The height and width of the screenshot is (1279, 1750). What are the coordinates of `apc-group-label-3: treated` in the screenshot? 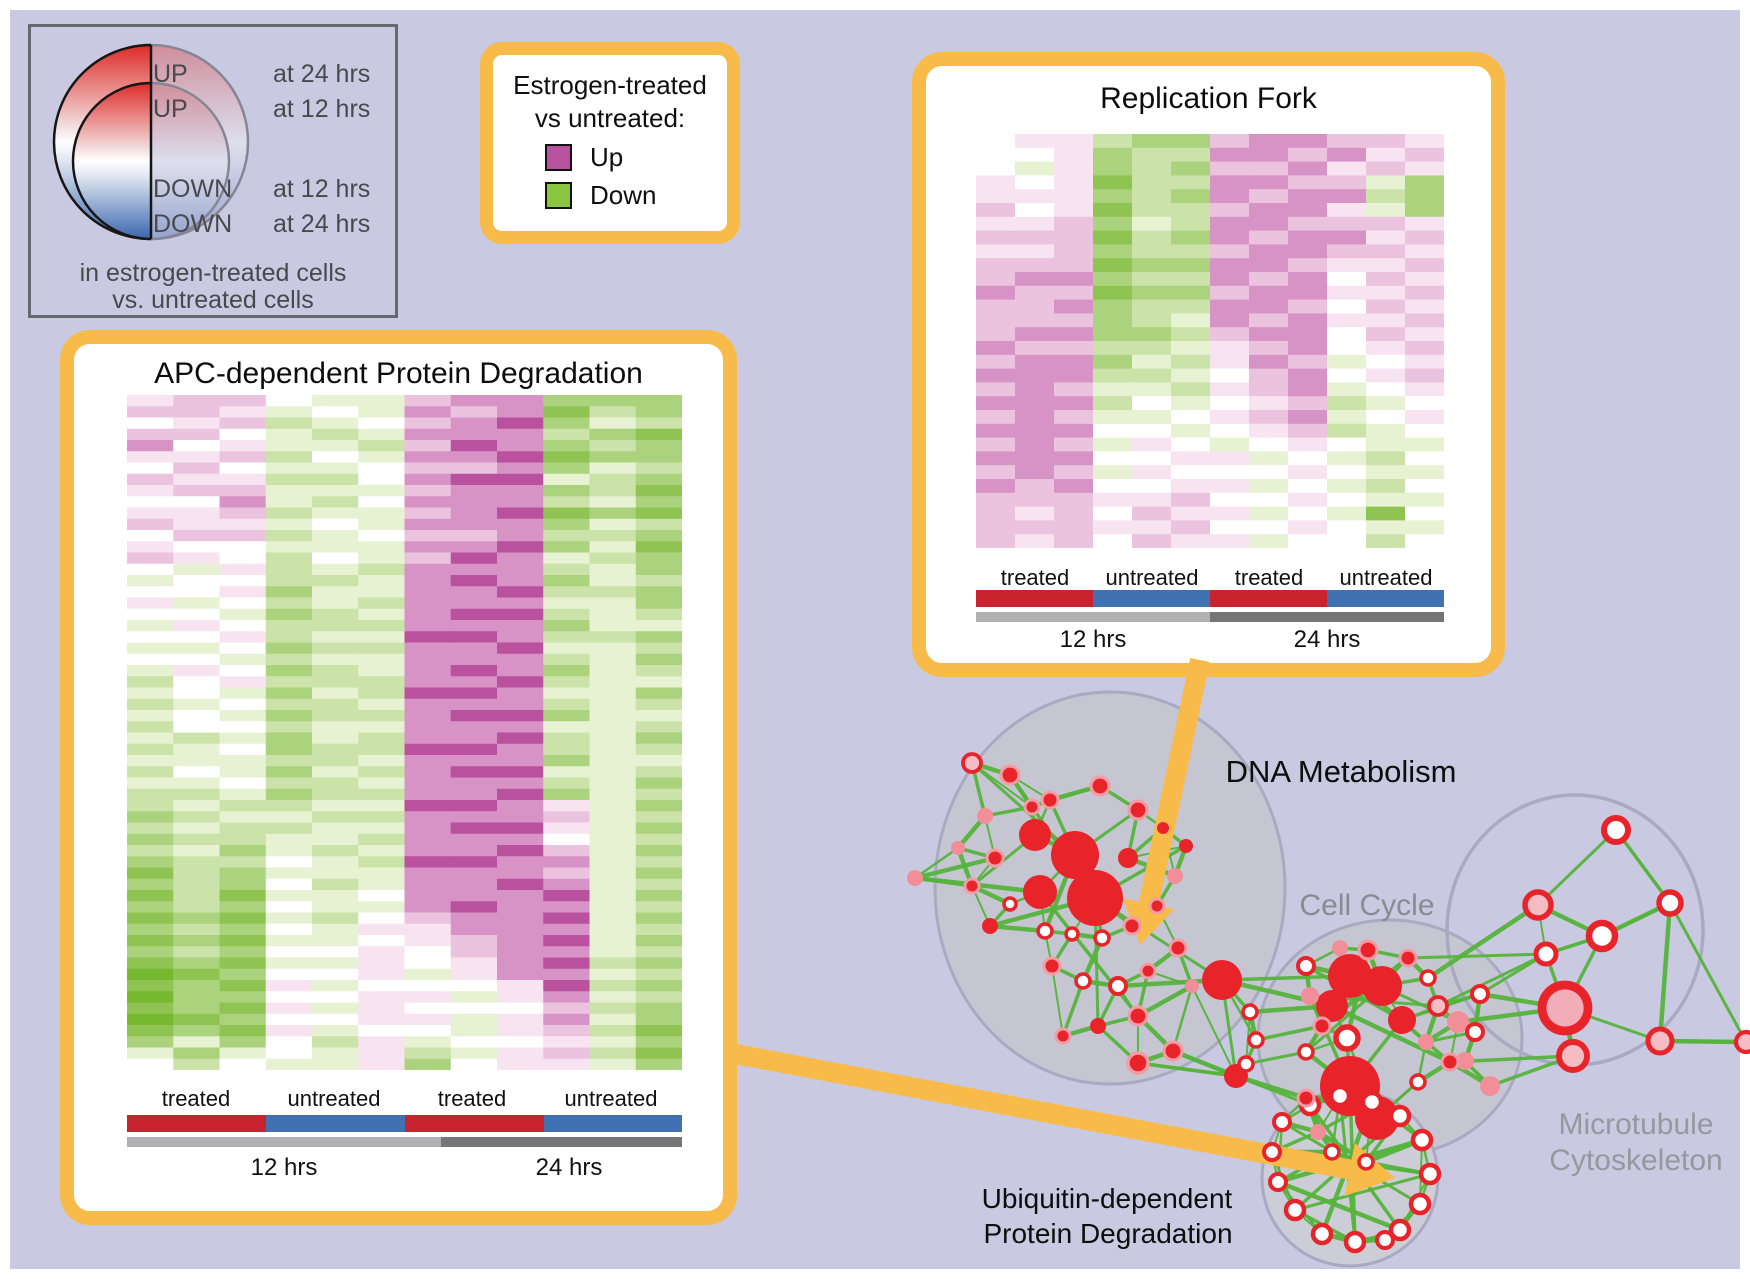 It's located at (472, 1098).